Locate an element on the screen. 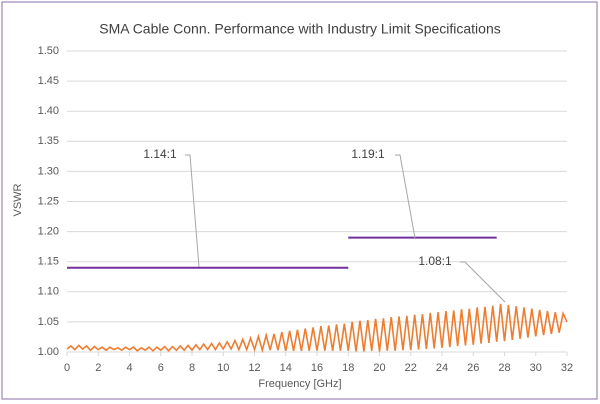  vswr-line is located at coordinates (317, 328).